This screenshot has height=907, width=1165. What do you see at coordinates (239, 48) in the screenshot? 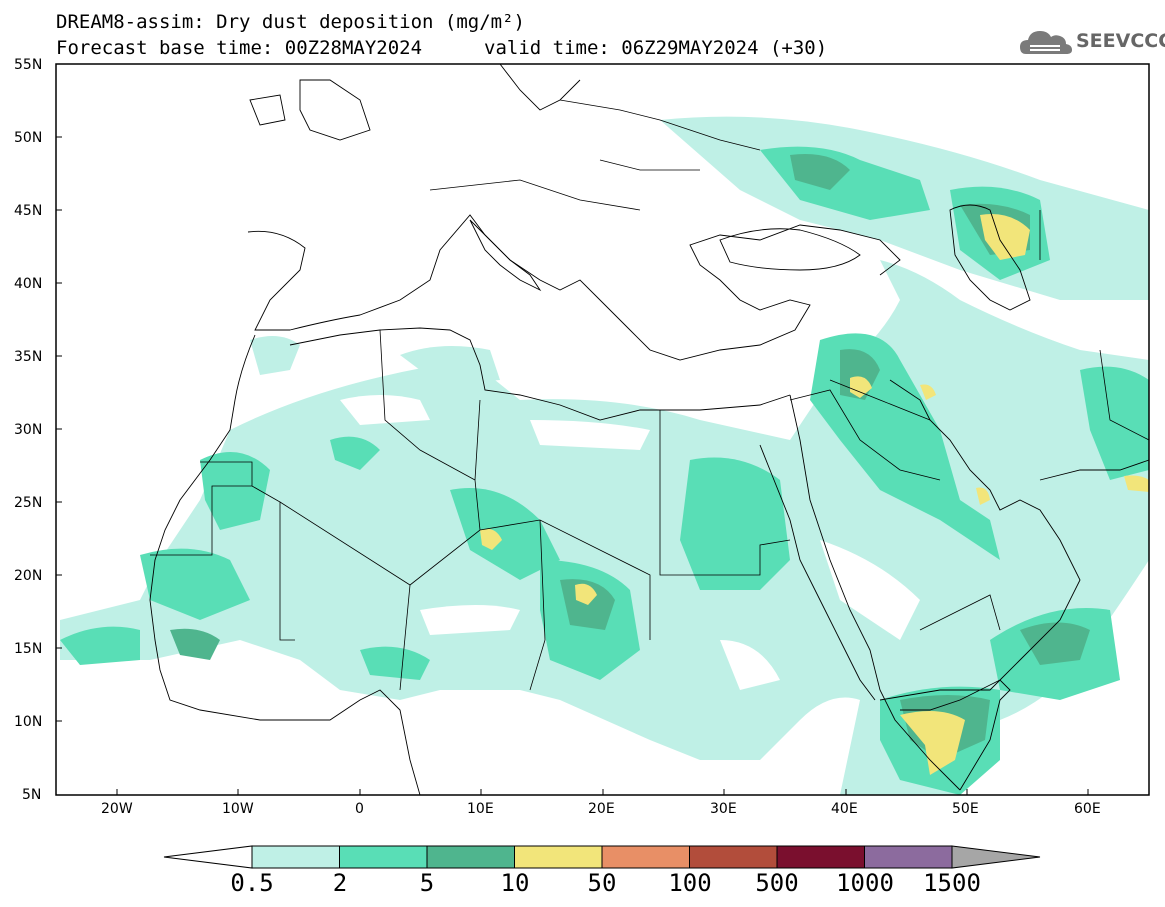
I see `forecast-base-time: Forecast base time: 00Z28MAY2024` at bounding box center [239, 48].